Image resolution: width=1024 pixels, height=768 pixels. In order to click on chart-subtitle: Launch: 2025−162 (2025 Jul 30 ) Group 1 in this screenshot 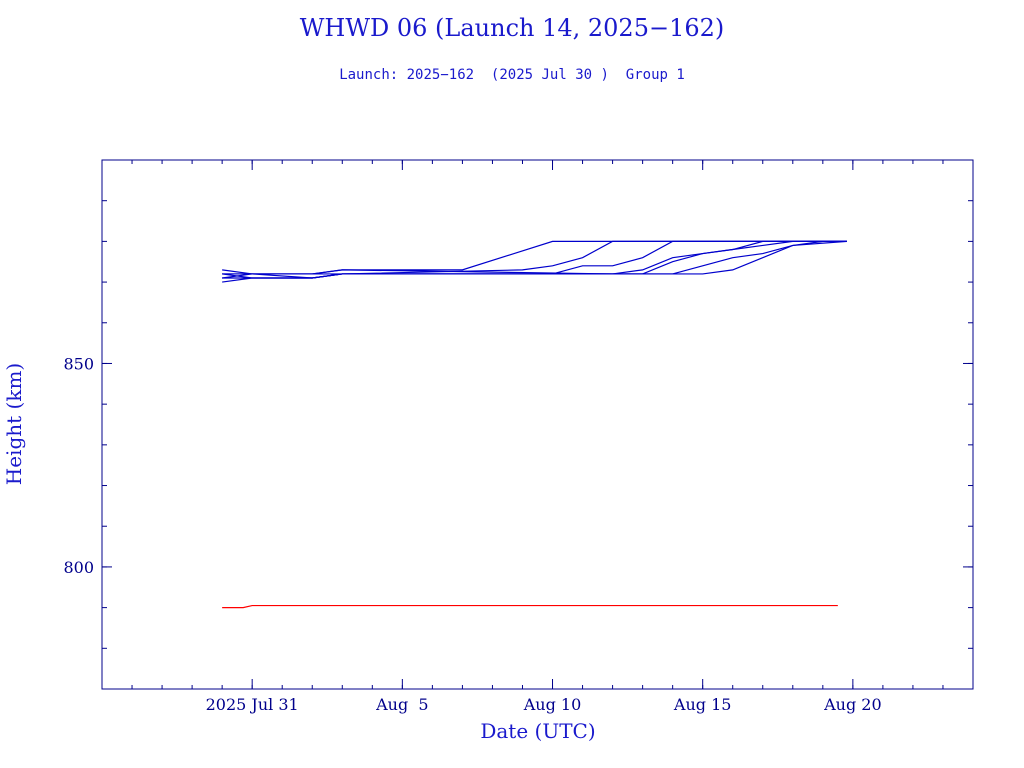, I will do `click(512, 75)`.